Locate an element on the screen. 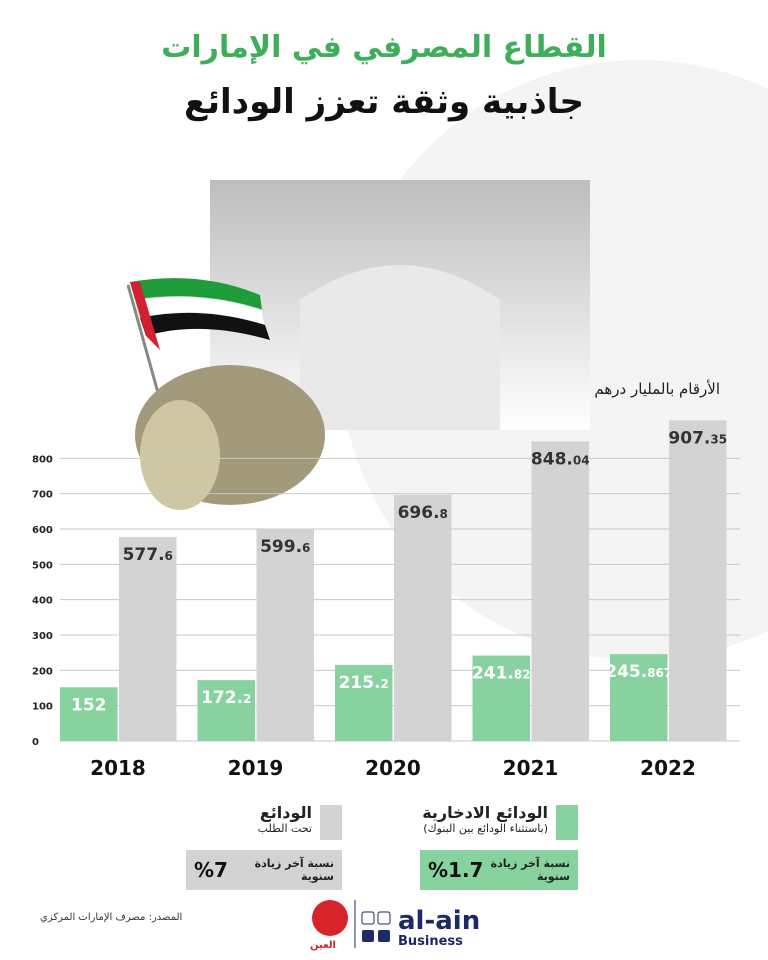 This screenshot has width=768, height=960. value-label: 172.2 is located at coordinates (226, 698).